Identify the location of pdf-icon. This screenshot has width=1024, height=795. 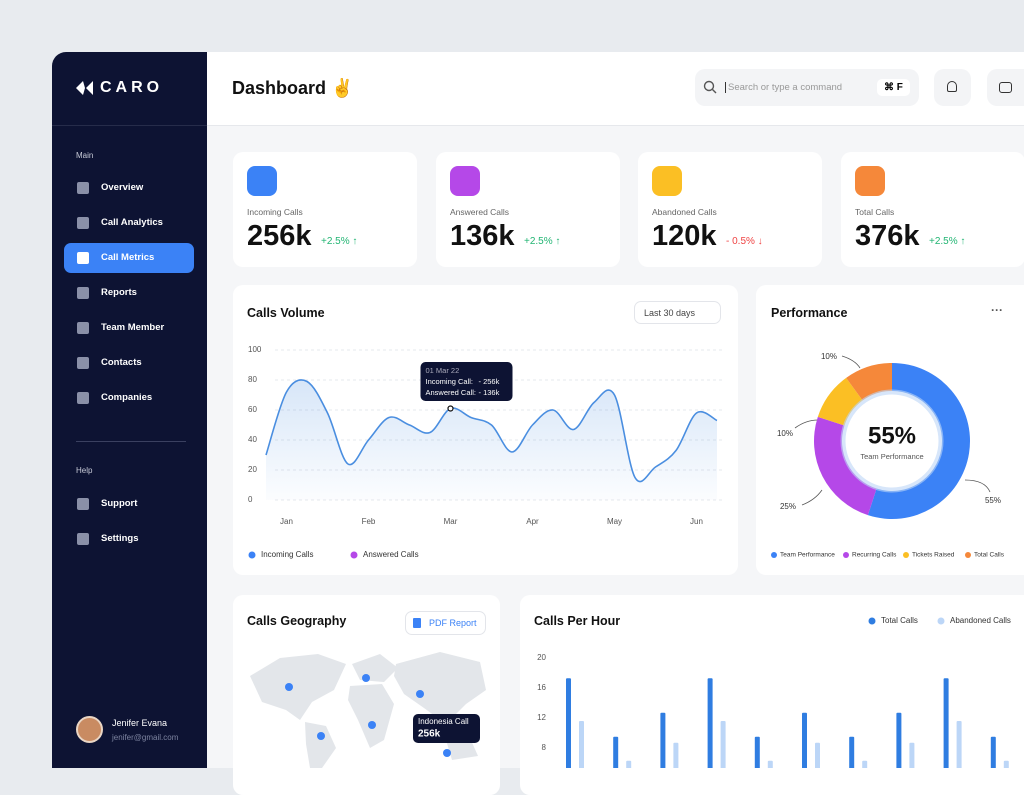
(417, 623).